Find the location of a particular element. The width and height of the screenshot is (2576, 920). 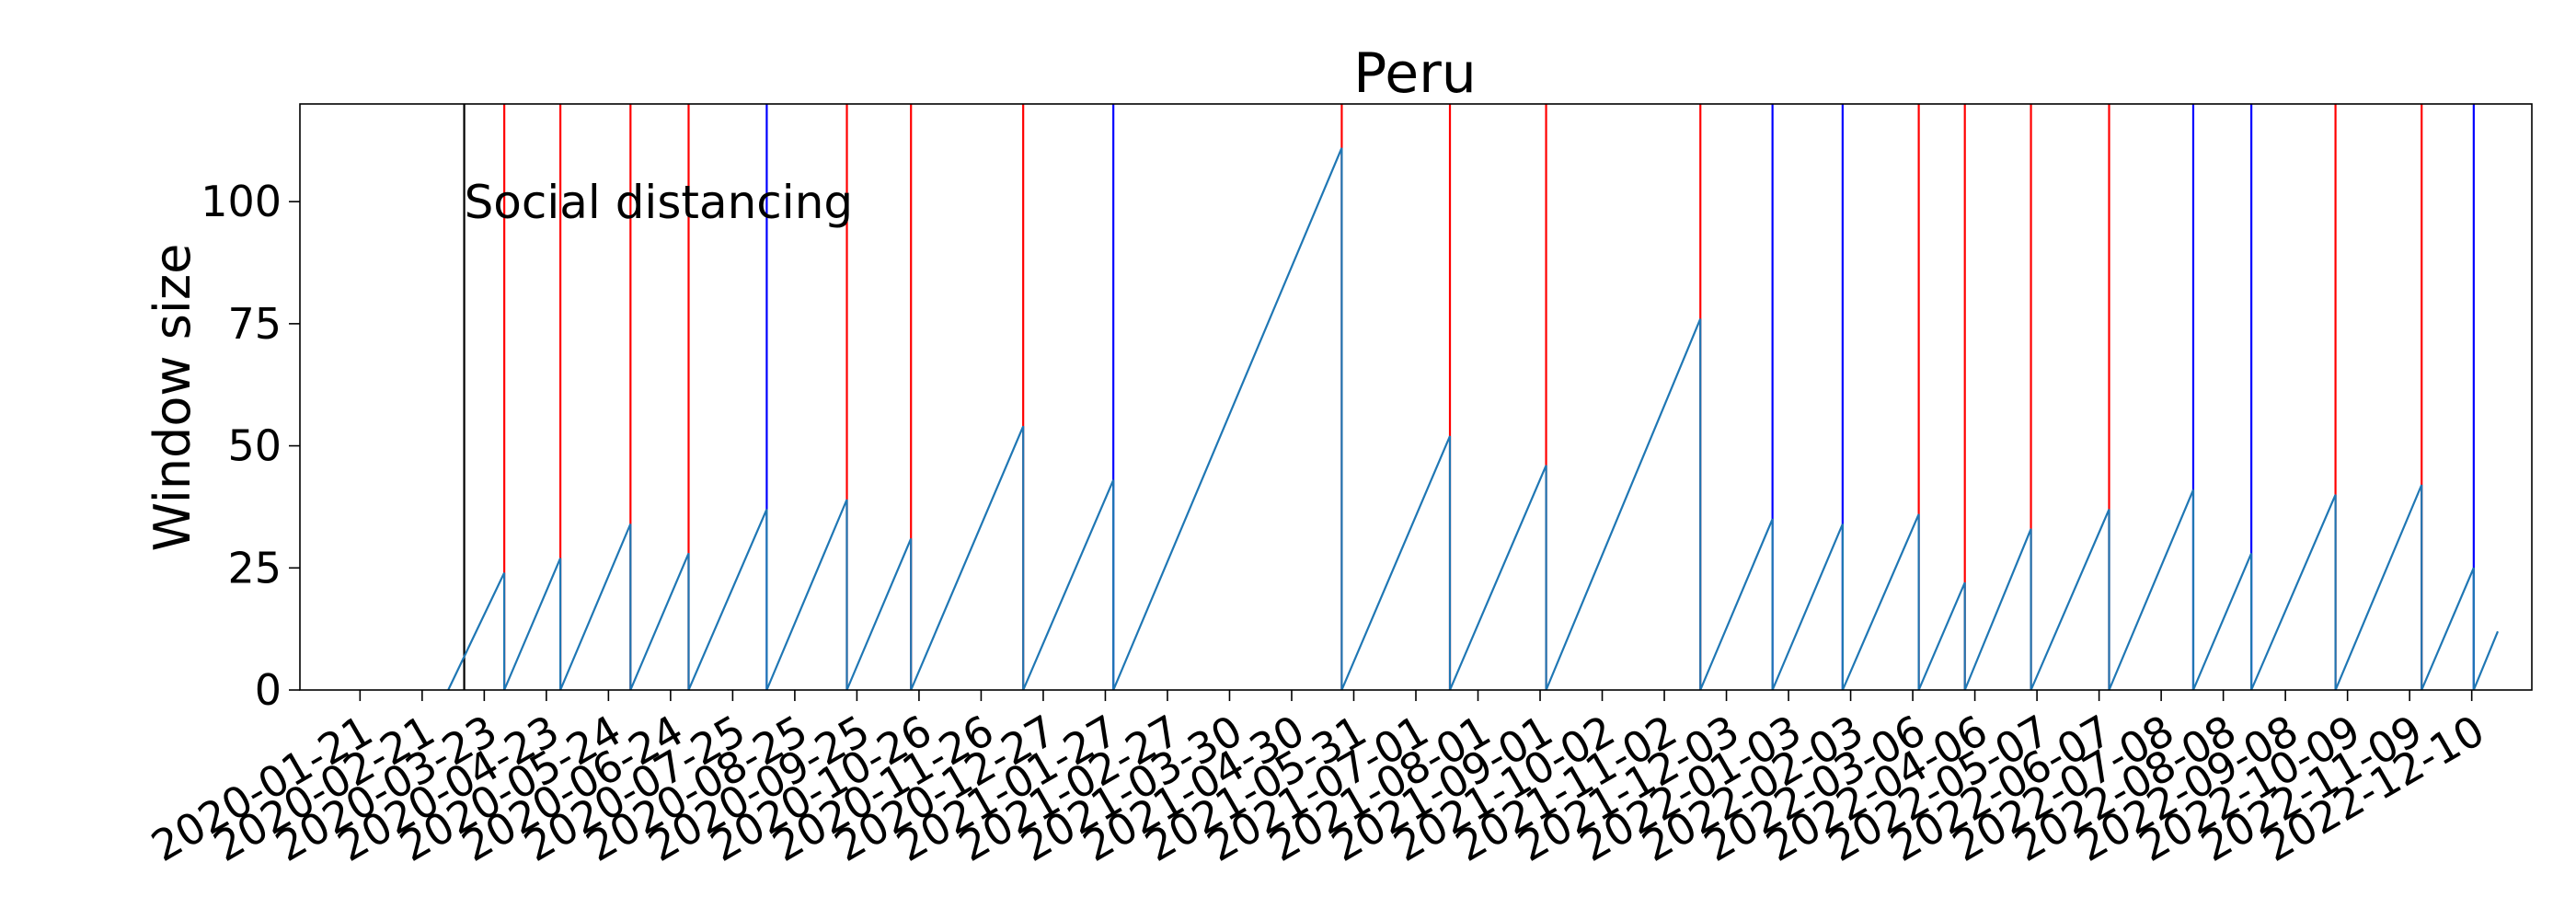

annotation-label: Social distancing is located at coordinates (659, 202).